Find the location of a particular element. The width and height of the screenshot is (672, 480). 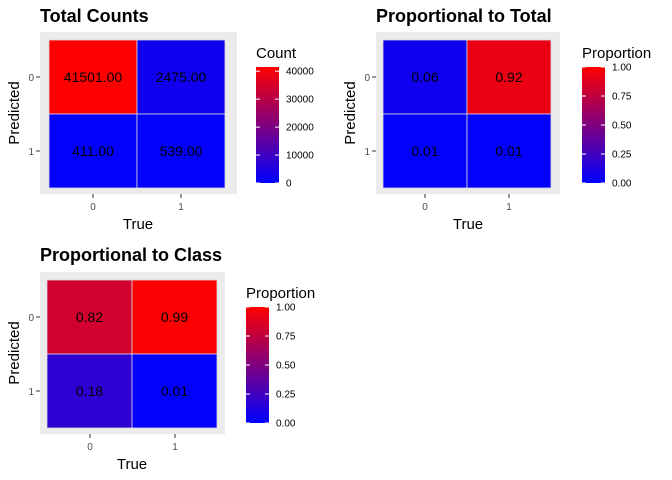

cell-value-label: 539.00 is located at coordinates (181, 151).